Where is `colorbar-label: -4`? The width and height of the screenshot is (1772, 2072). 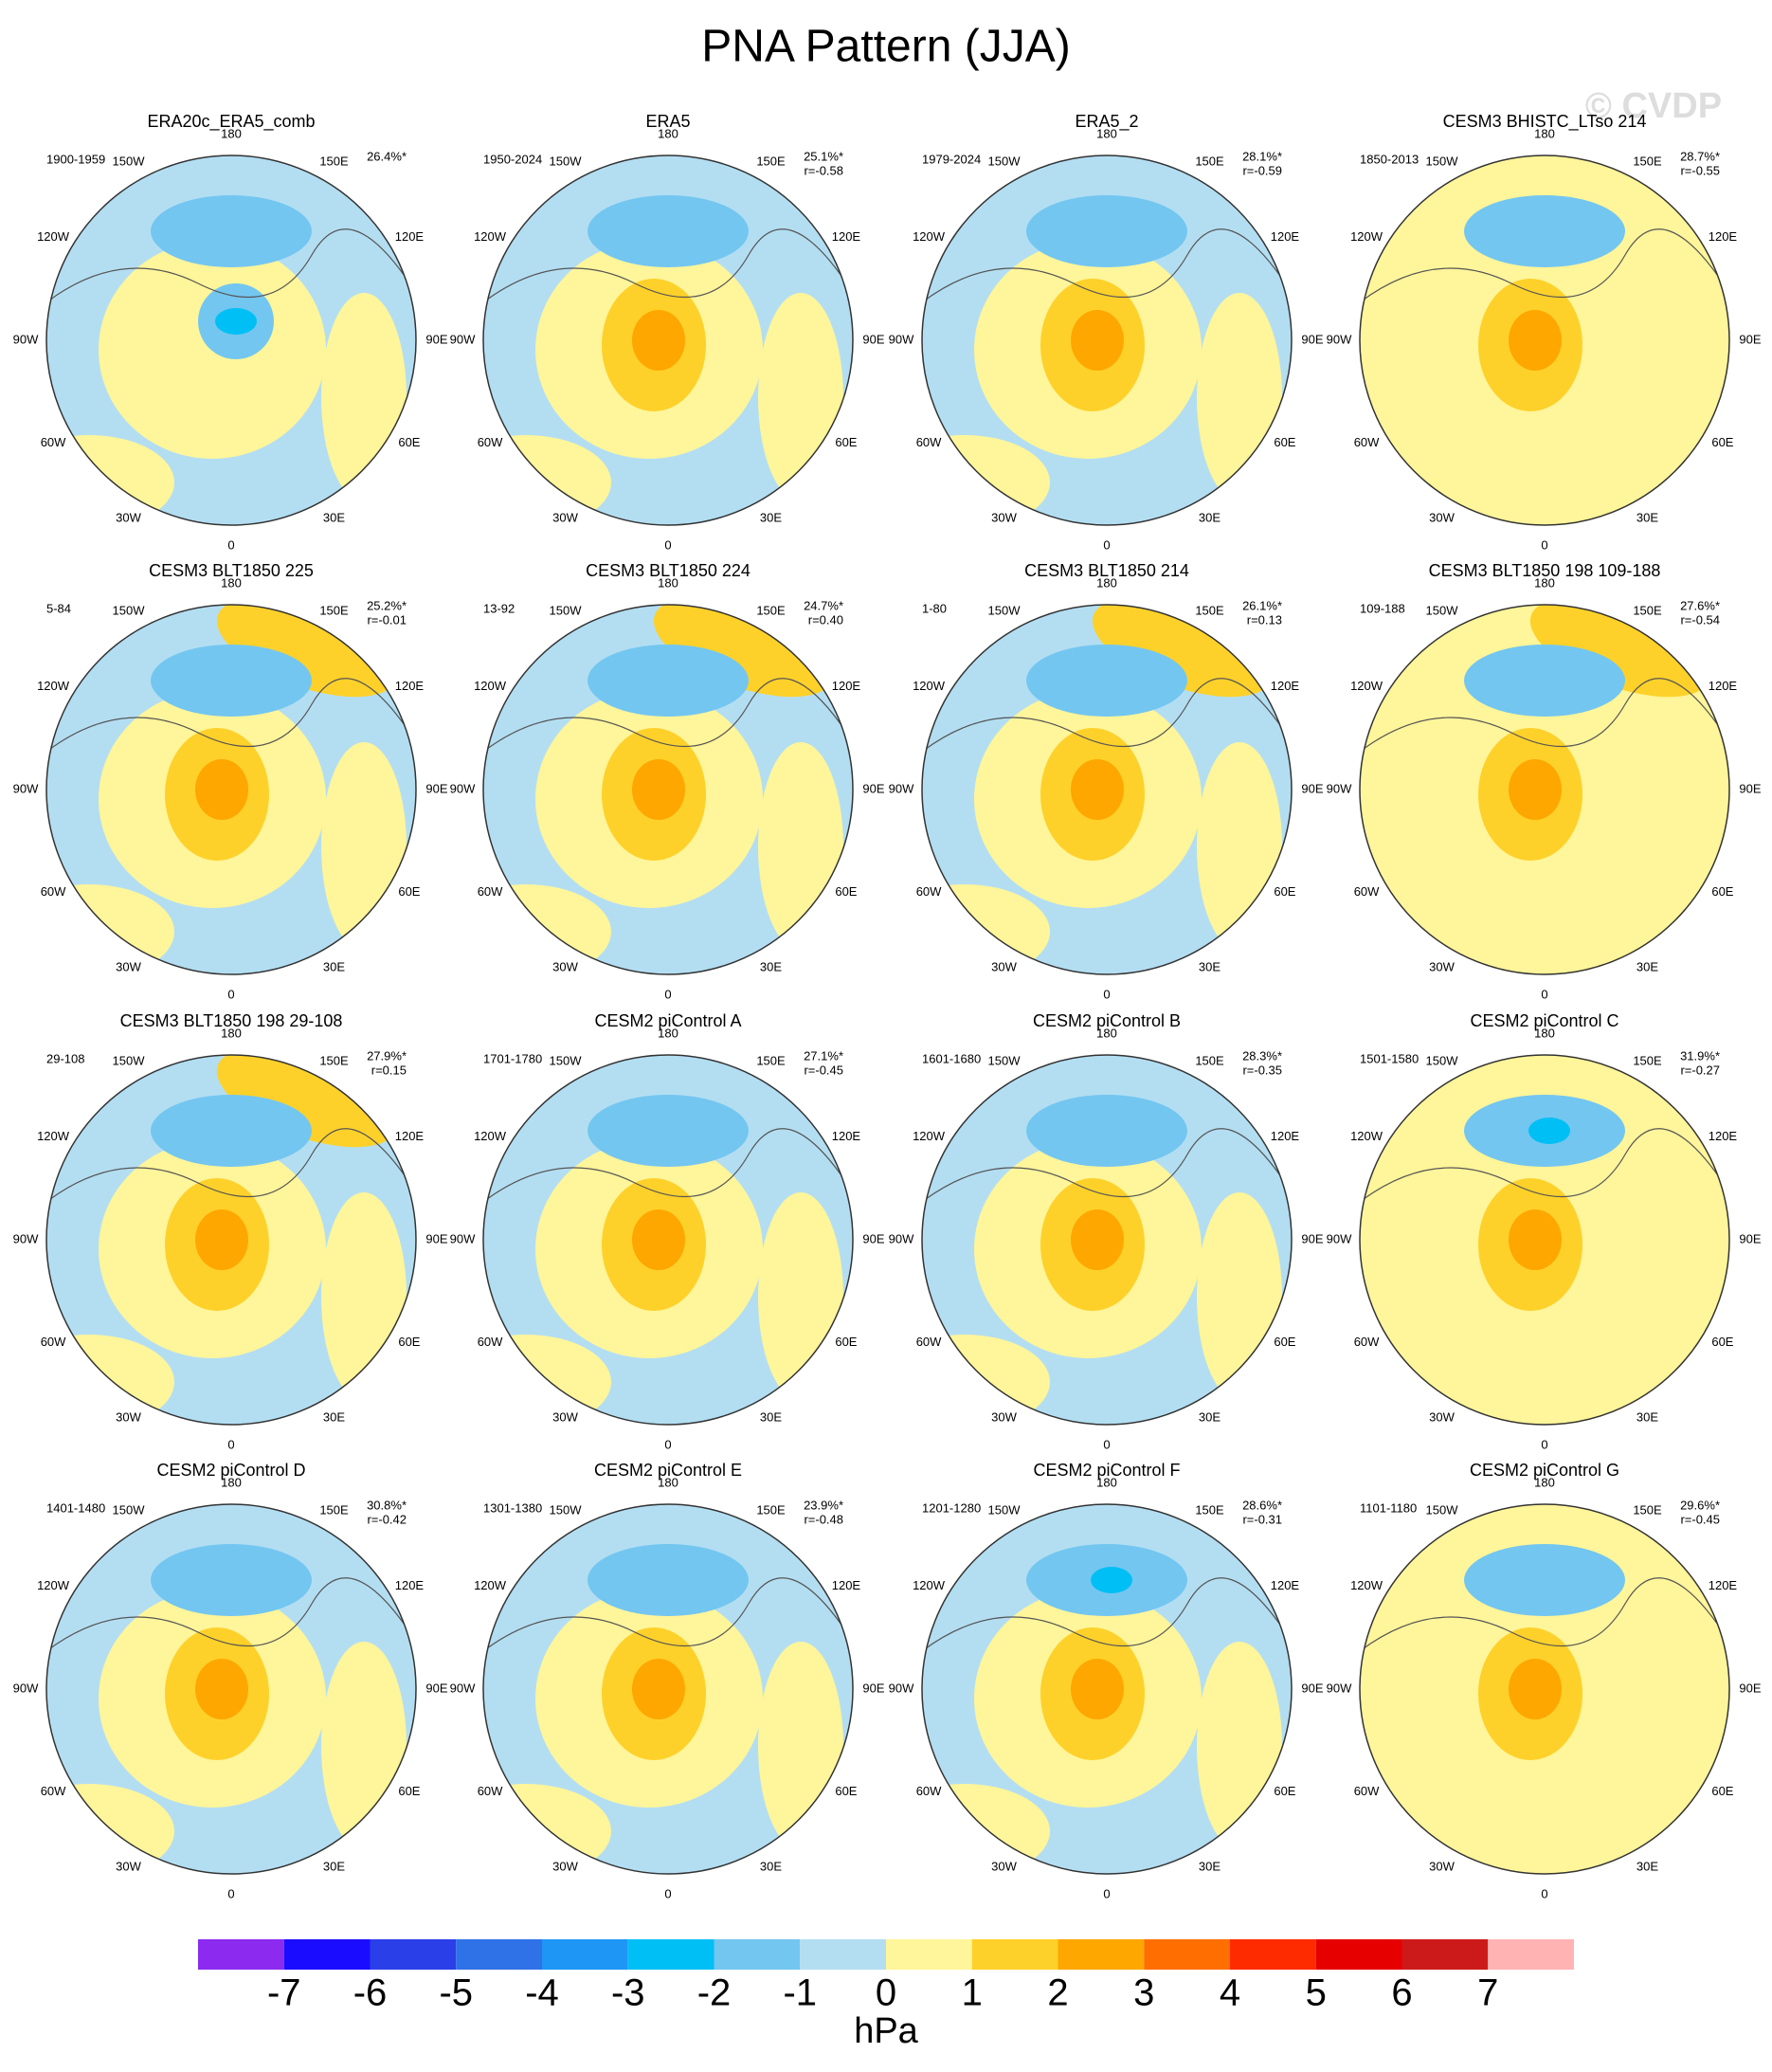
colorbar-label: -4 is located at coordinates (542, 1993).